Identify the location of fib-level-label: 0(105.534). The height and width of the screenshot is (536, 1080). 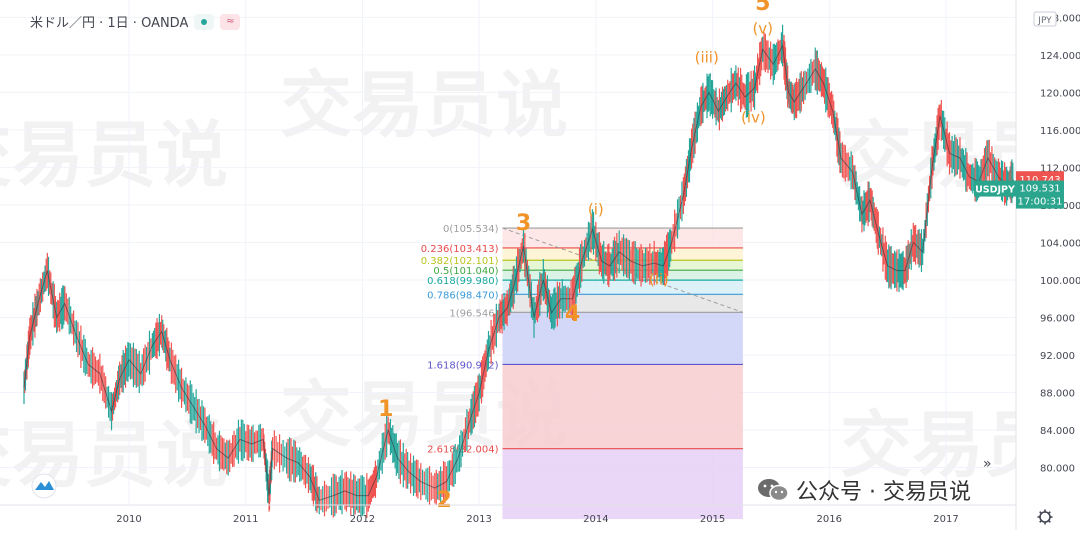
(471, 229).